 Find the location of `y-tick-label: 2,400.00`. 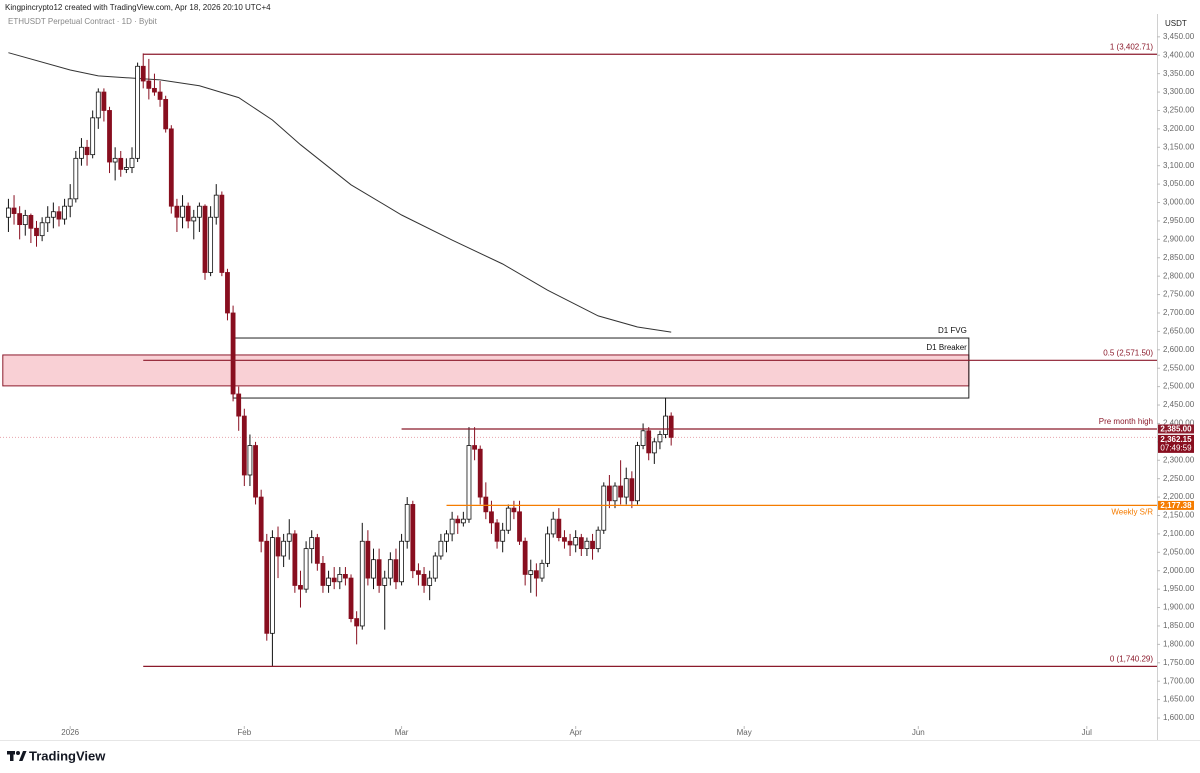

y-tick-label: 2,400.00 is located at coordinates (1179, 423).